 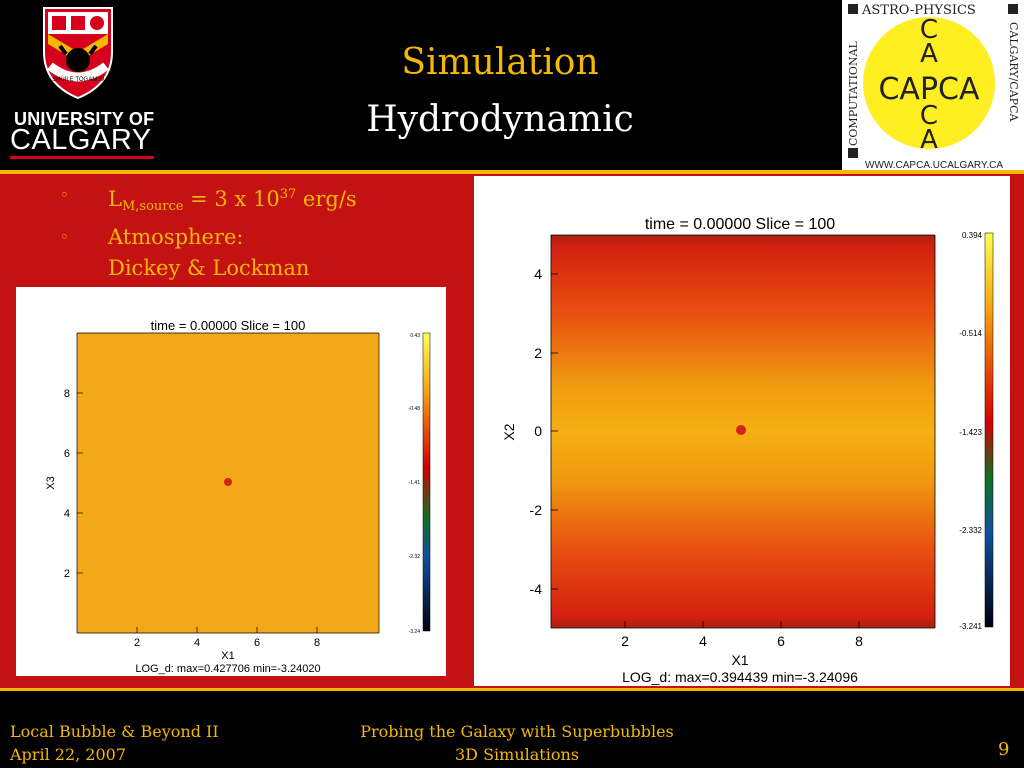 I want to click on colorbar-tick-label: -3.241, so click(x=970, y=626).